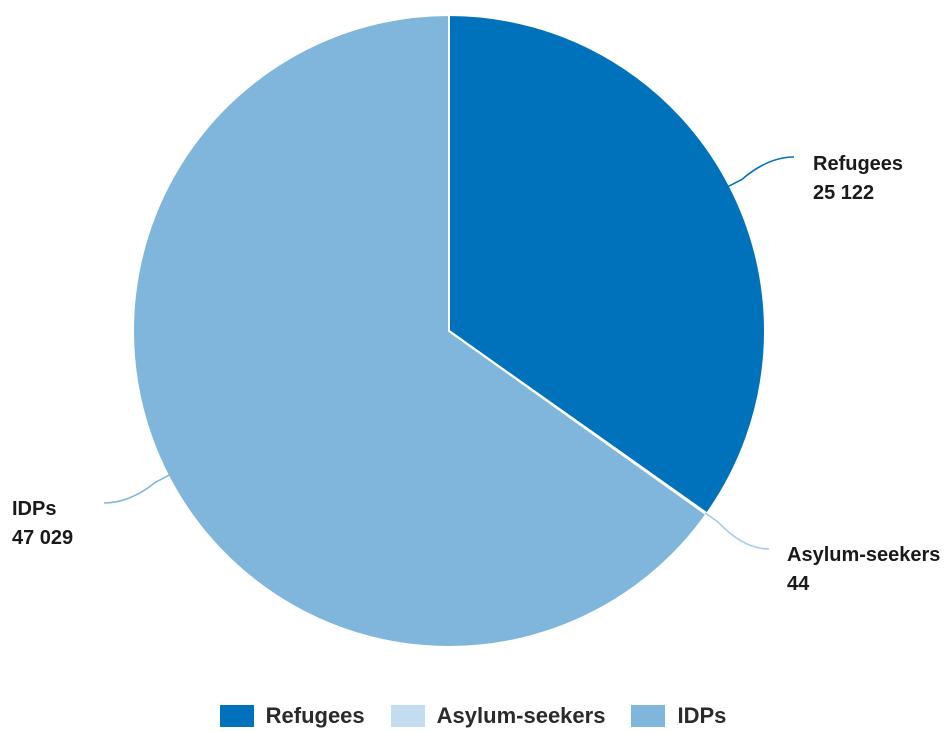  Describe the element at coordinates (858, 164) in the screenshot. I see `slice-label-refugees: Refugees` at that location.